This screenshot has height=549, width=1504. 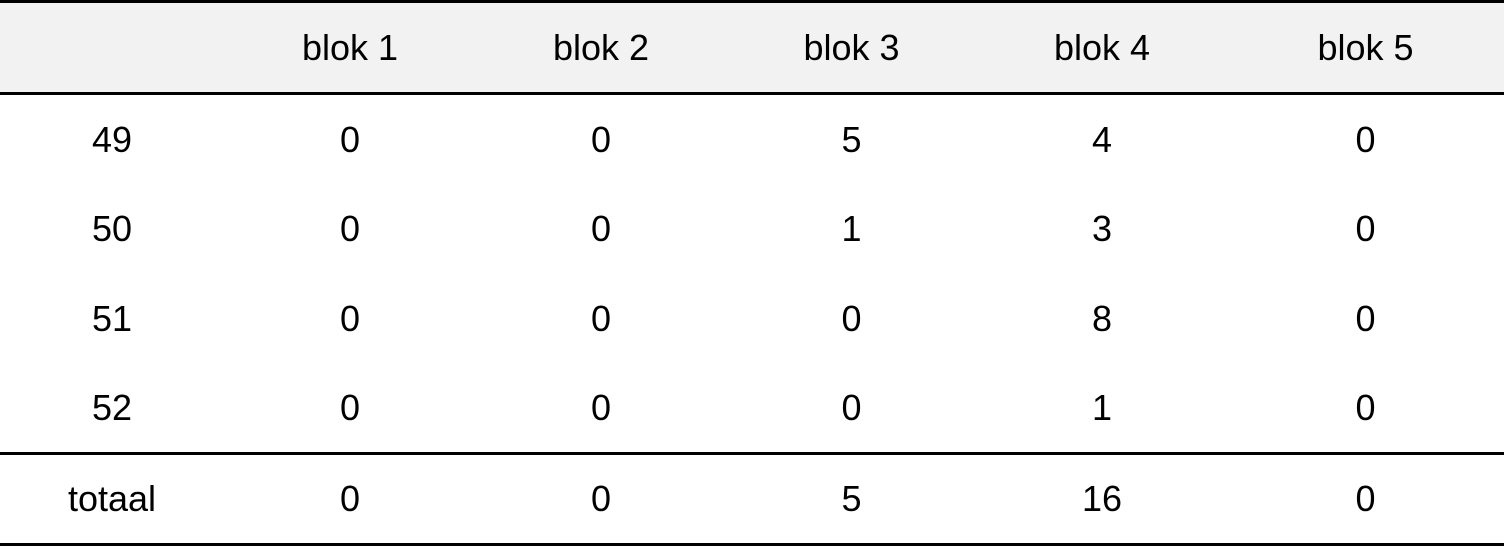 What do you see at coordinates (851, 499) in the screenshot?
I see `total-cell: 5` at bounding box center [851, 499].